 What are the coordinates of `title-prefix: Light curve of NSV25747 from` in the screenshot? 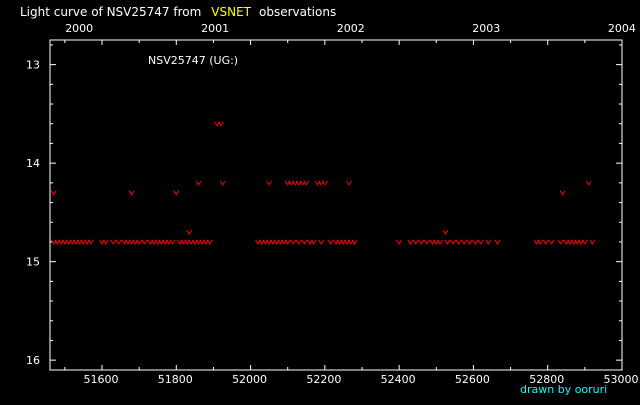 It's located at (110, 12).